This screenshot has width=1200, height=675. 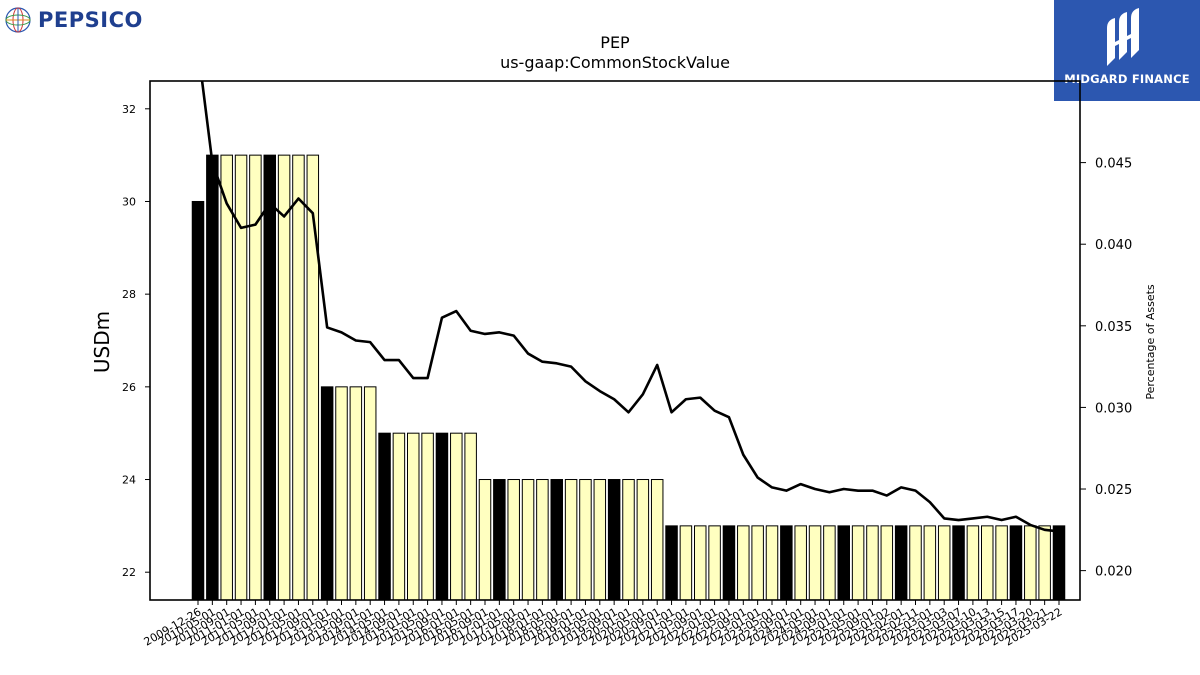 What do you see at coordinates (129, 572) in the screenshot?
I see `y-tick-label: 22` at bounding box center [129, 572].